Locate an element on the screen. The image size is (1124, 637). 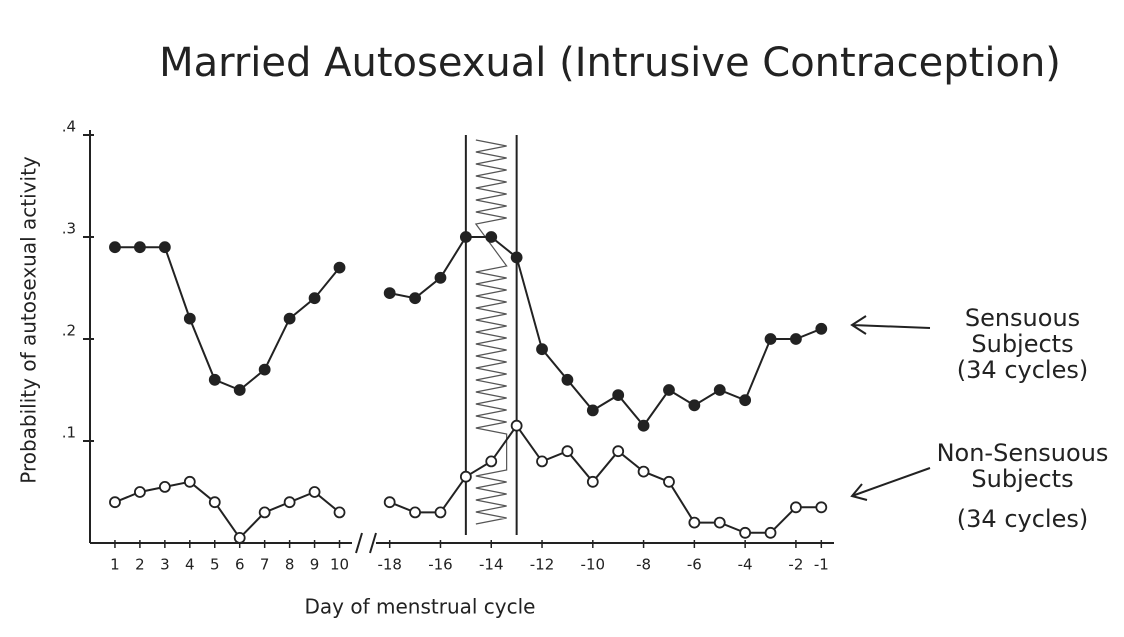
series-note: Sensuous Subjects (34 cycles) is located at coordinates (1022, 344).